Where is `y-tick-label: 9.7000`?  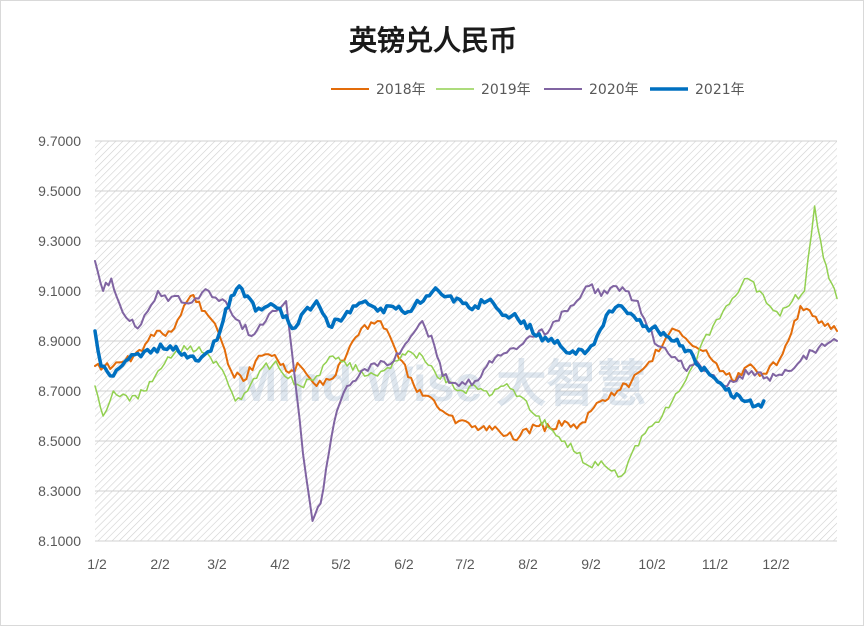 y-tick-label: 9.7000 is located at coordinates (59, 141).